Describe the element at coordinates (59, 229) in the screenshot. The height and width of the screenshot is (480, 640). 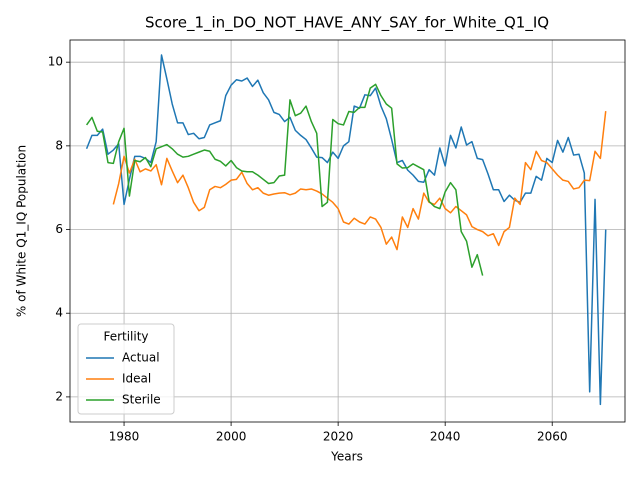
I see `y-tick-label: 6` at that location.